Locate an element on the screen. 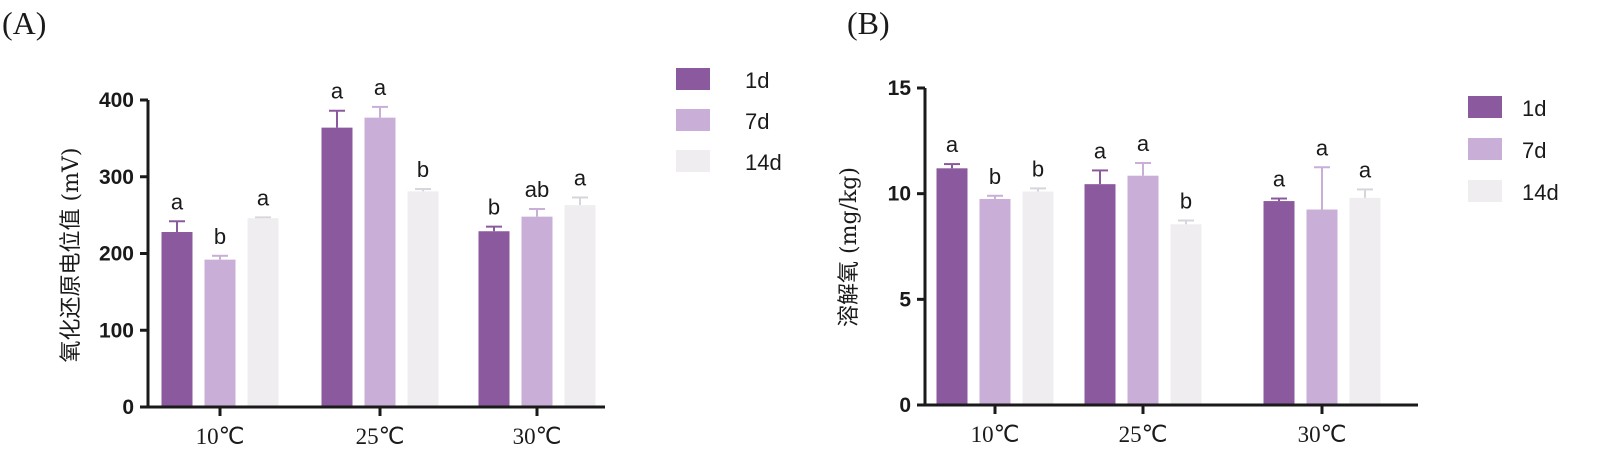 This screenshot has height=458, width=1600. y-tick-label: 15 is located at coordinates (900, 88).